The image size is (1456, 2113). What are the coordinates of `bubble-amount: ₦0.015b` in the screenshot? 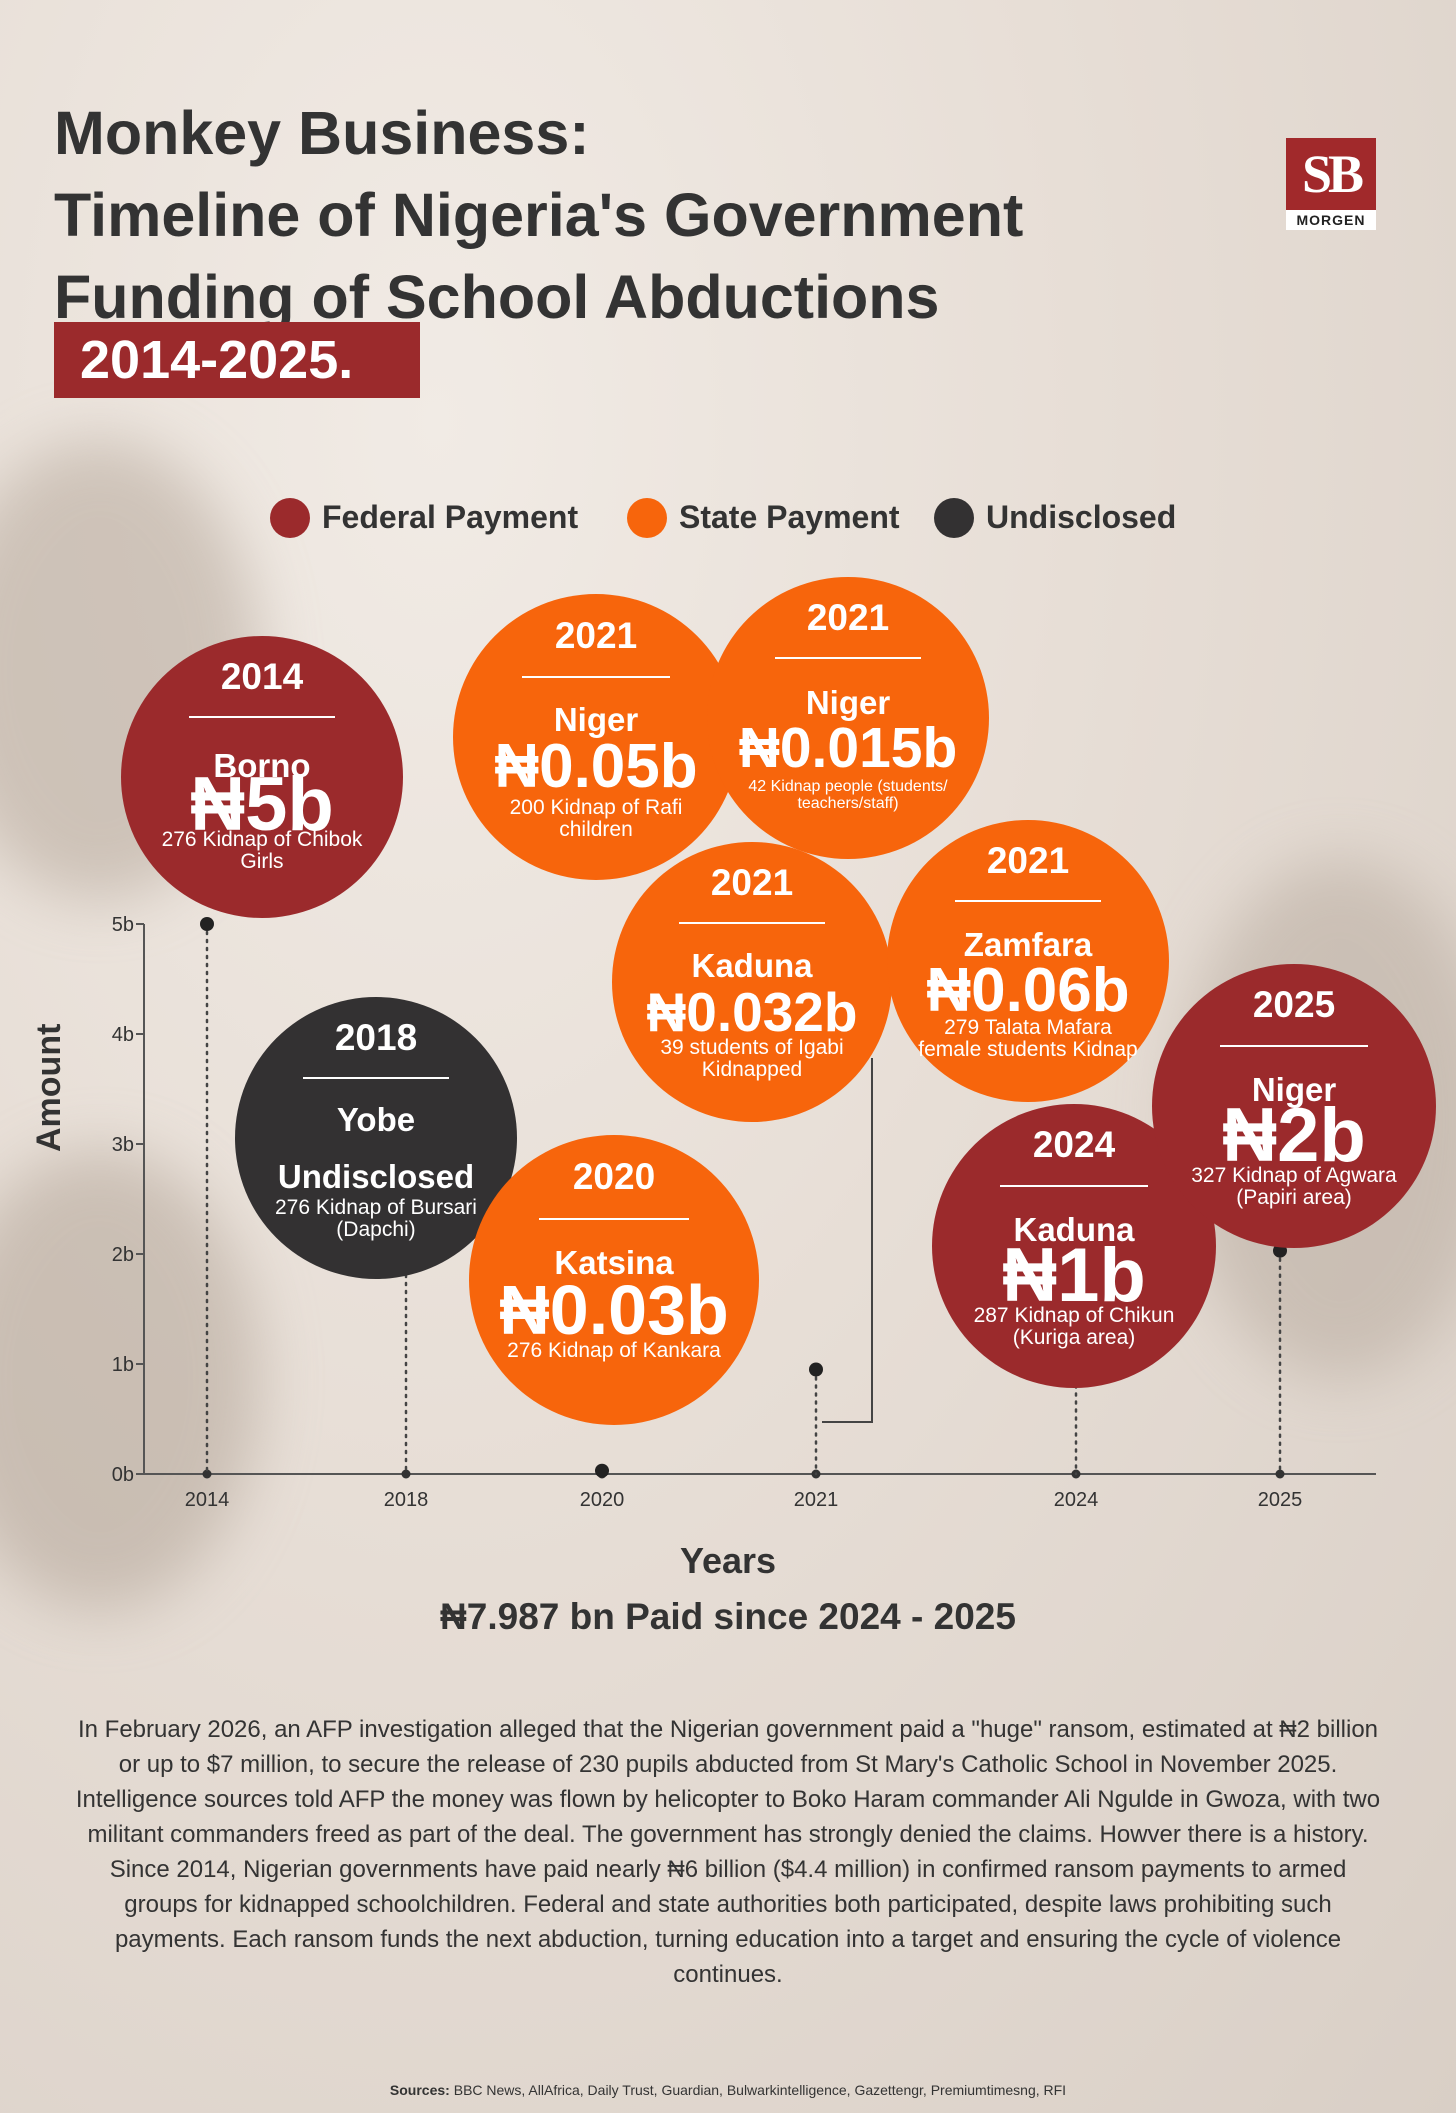 It's located at (848, 747).